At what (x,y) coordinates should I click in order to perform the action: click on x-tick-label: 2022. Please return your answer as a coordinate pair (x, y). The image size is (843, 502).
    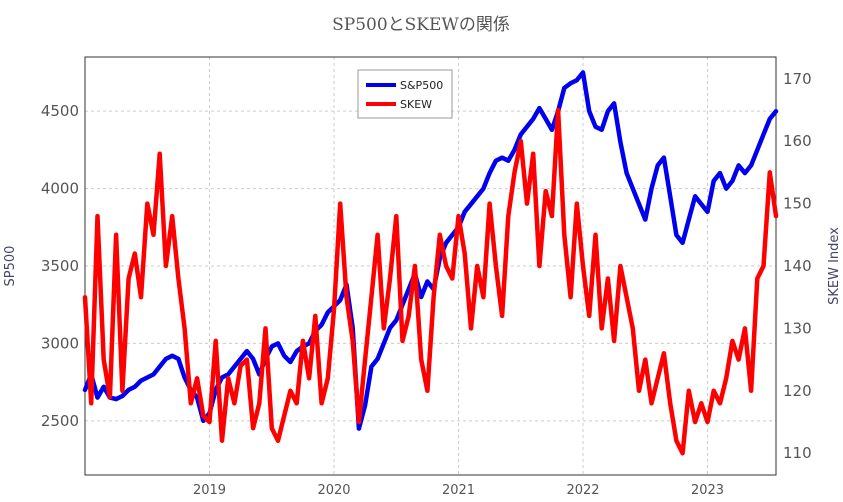
    Looking at the image, I should click on (582, 490).